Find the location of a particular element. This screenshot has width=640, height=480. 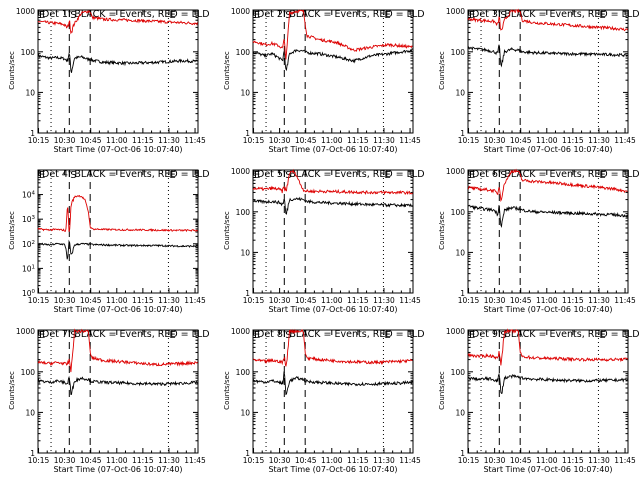

panel-title: Det 4f BLACK = Events, RED = LLD is located at coordinates (126, 174).